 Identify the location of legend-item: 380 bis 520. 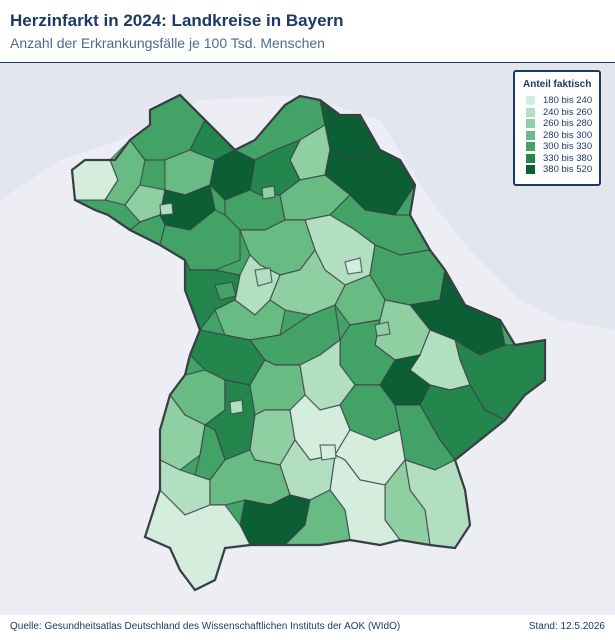
(558, 170).